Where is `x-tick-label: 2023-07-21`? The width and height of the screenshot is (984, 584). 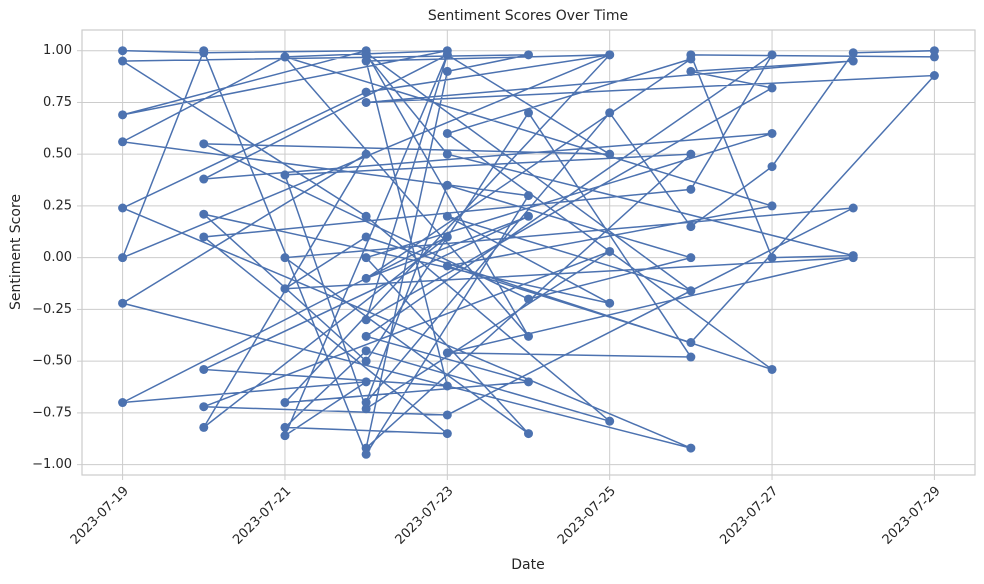
x-tick-label: 2023-07-21 is located at coordinates (262, 516).